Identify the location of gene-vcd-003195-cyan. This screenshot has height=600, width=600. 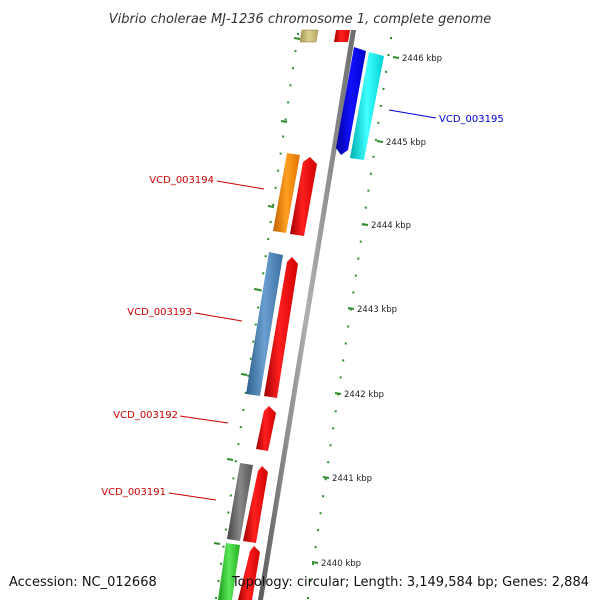
(367, 106).